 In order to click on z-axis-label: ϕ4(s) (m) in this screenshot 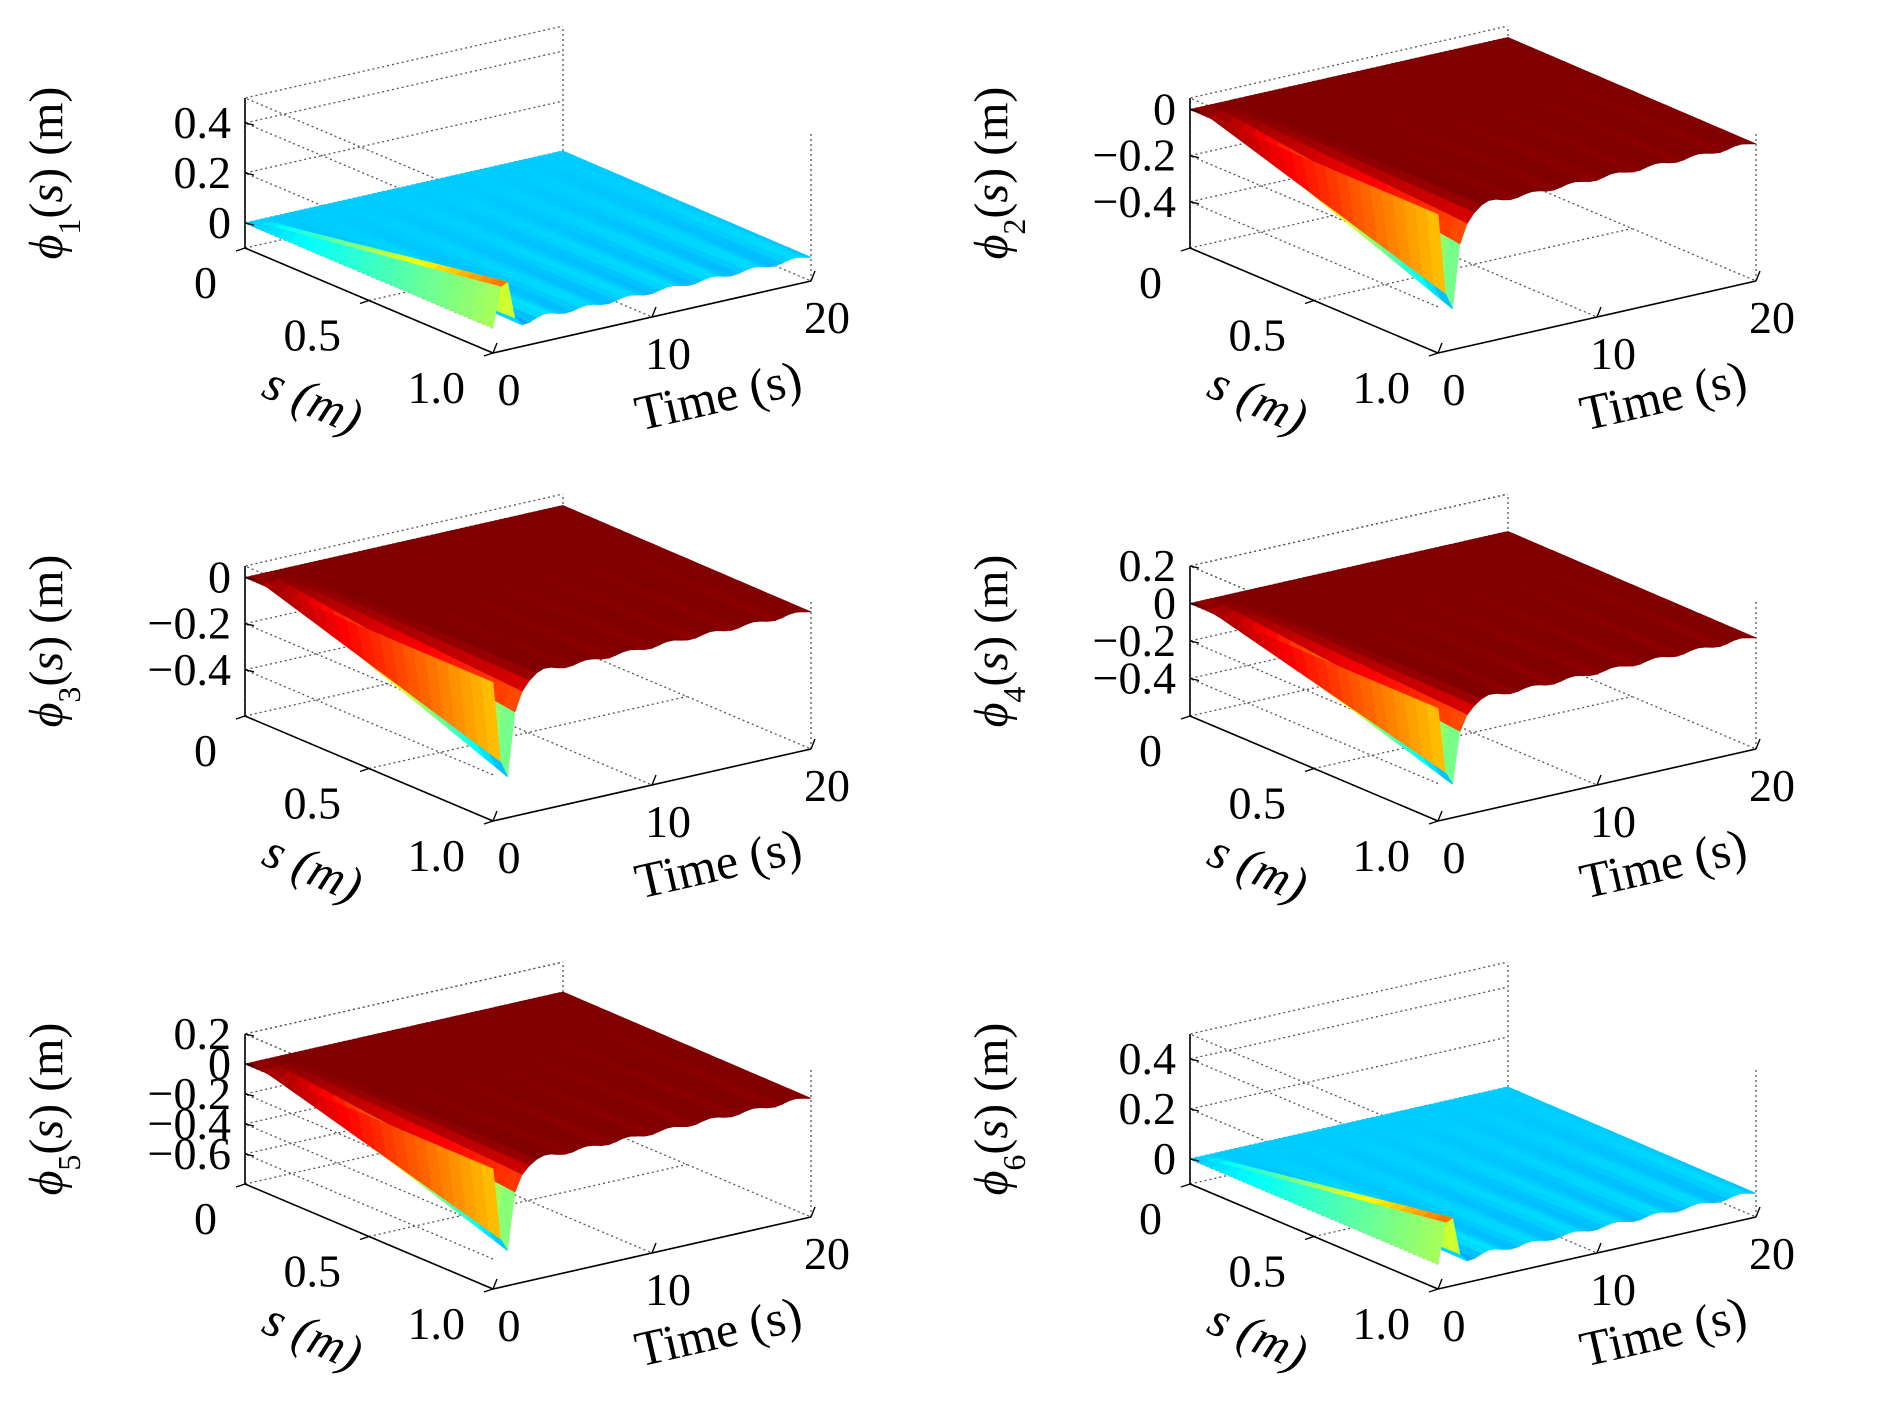, I will do `click(998, 641)`.